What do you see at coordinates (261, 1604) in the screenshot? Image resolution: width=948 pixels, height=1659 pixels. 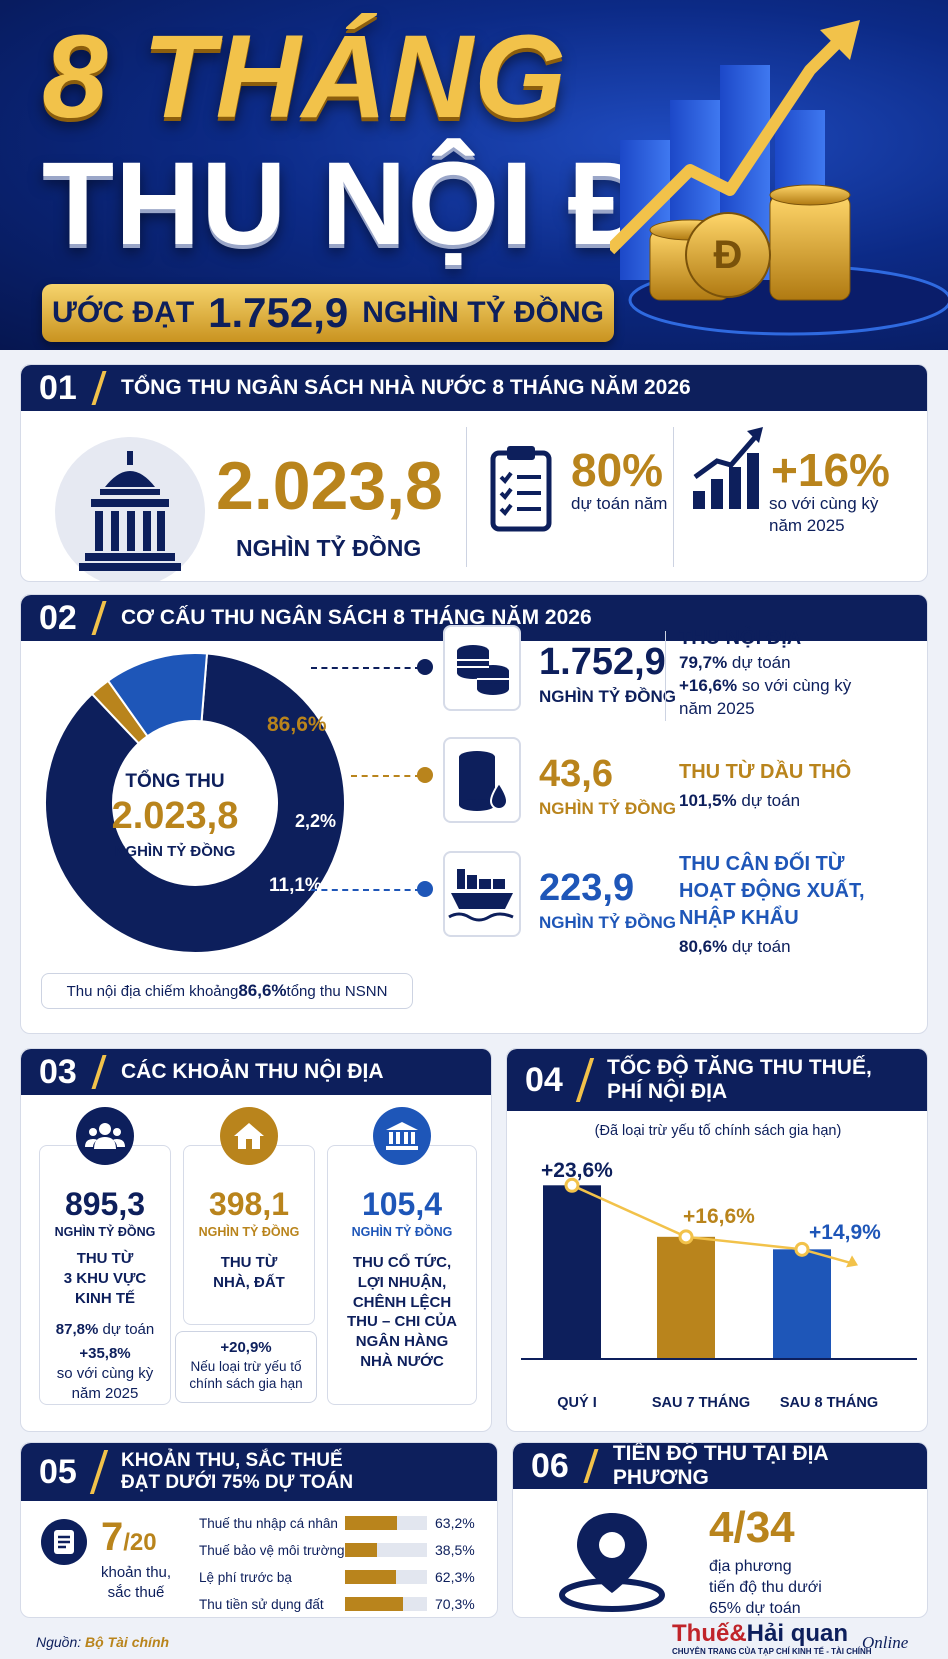 I see `below-target-name: Thu tiền sử dụng đất` at bounding box center [261, 1604].